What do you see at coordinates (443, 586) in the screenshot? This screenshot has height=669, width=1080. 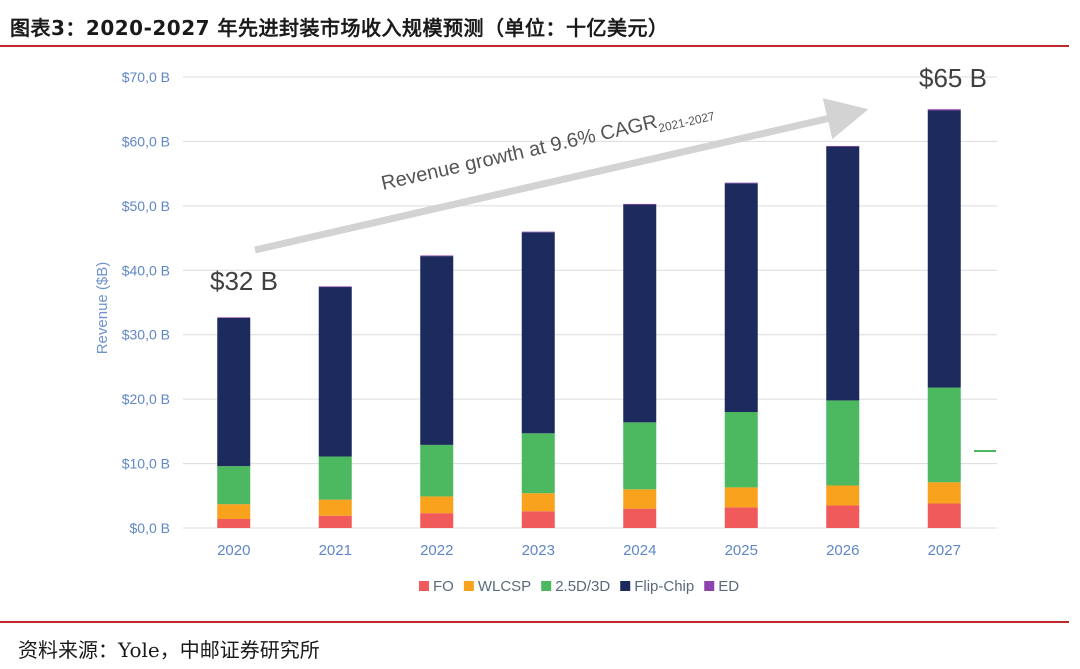 I see `legend-label: FO` at bounding box center [443, 586].